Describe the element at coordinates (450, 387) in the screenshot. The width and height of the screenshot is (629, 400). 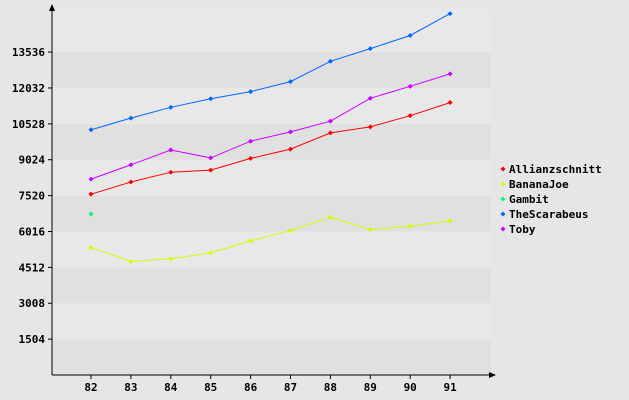
I see `x-tick-label: 91` at that location.